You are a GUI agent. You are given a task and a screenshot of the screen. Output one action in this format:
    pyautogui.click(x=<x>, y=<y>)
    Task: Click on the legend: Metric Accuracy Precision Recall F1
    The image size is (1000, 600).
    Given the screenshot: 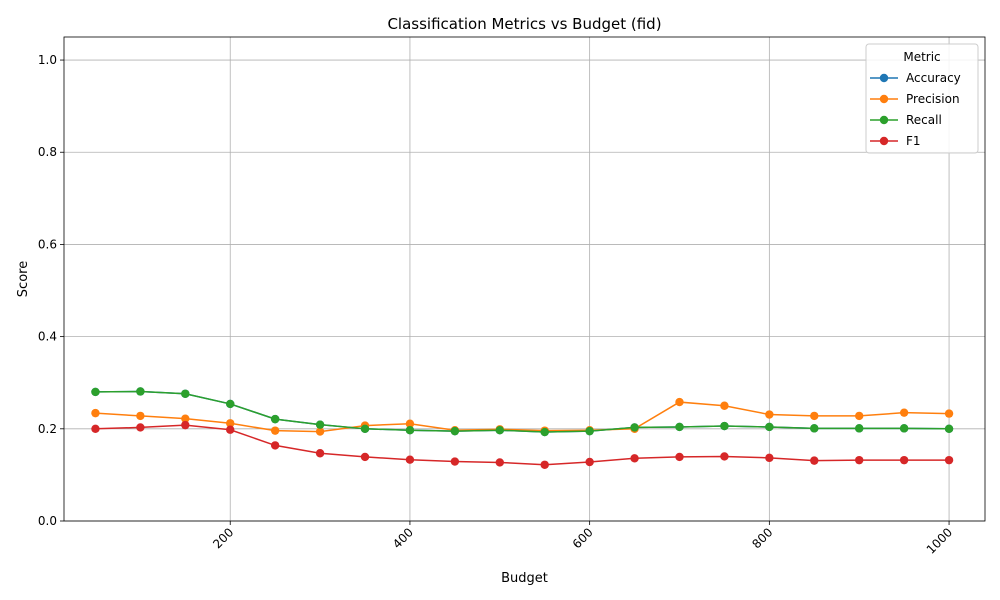 What is the action you would take?
    pyautogui.click(x=922, y=98)
    